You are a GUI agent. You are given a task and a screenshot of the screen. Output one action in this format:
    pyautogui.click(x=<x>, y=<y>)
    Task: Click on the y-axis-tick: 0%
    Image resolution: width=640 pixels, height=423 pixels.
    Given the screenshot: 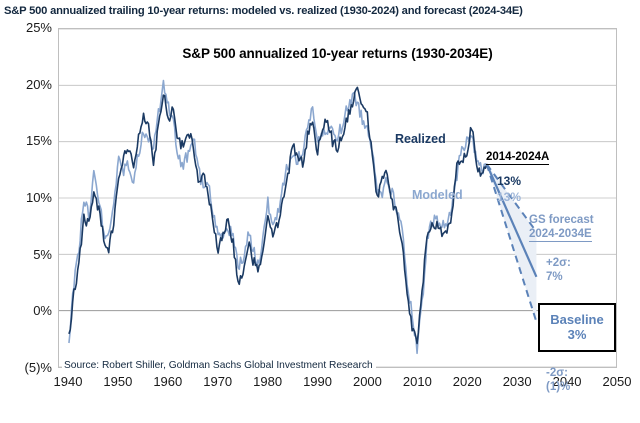 What is the action you would take?
    pyautogui.click(x=42, y=311)
    